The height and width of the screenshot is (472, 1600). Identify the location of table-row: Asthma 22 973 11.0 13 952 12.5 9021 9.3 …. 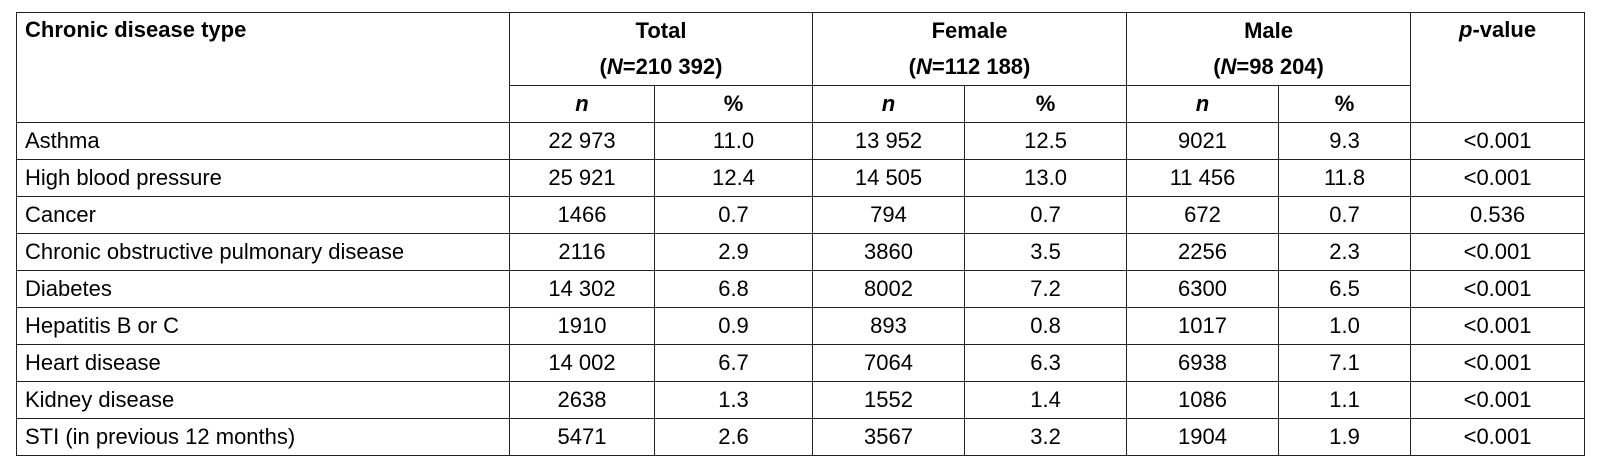
(801, 141).